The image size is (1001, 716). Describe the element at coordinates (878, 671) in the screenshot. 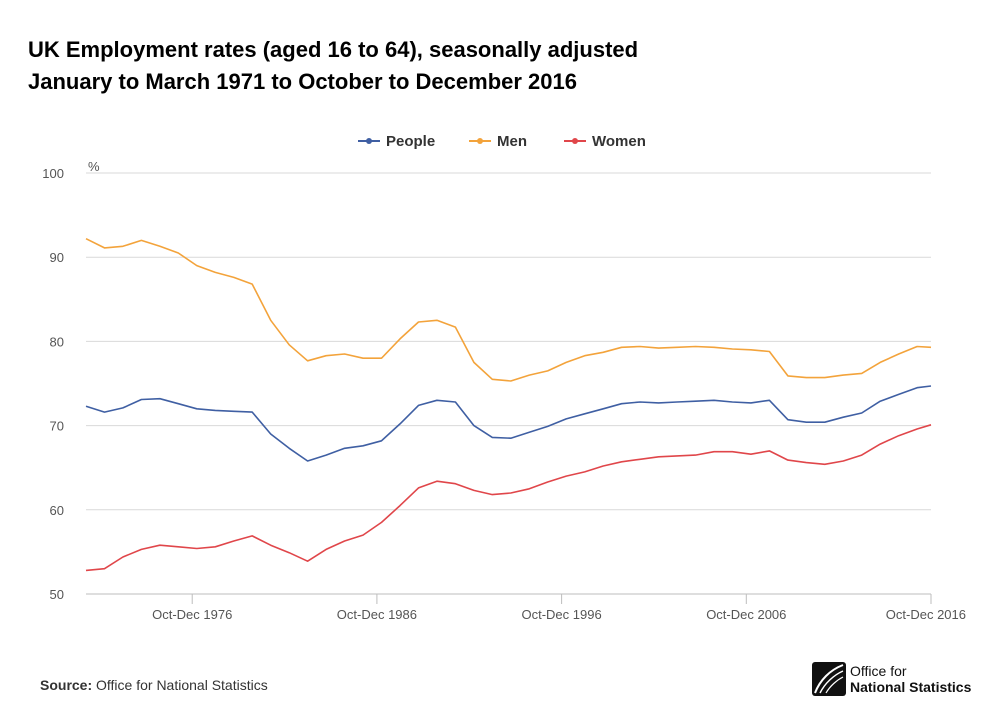

I see `ons-logo-line-1: Office for` at that location.